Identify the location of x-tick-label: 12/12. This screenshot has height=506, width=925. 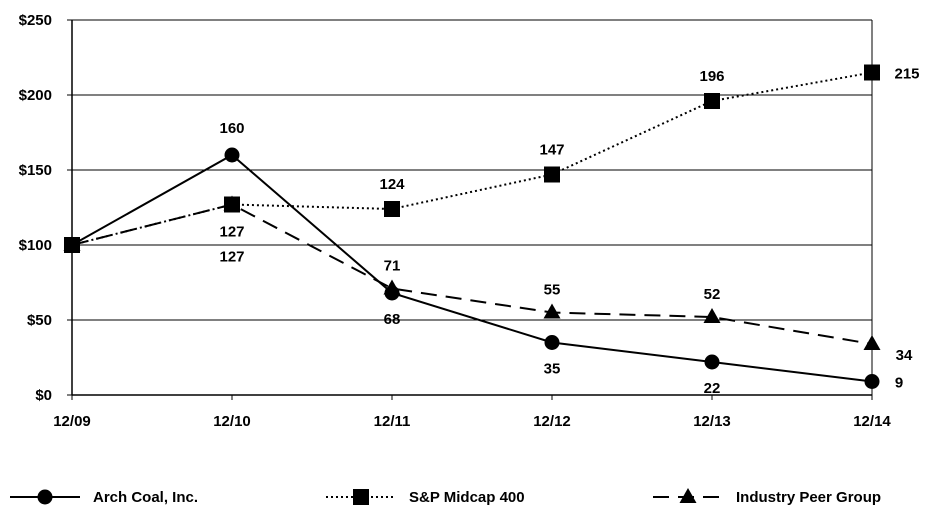
(552, 421).